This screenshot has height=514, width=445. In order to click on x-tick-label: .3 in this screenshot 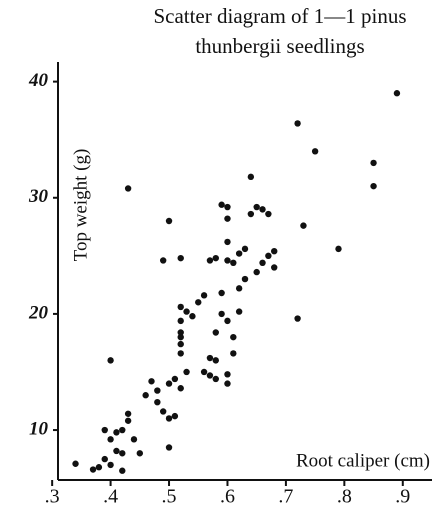, I will do `click(52, 497)`.